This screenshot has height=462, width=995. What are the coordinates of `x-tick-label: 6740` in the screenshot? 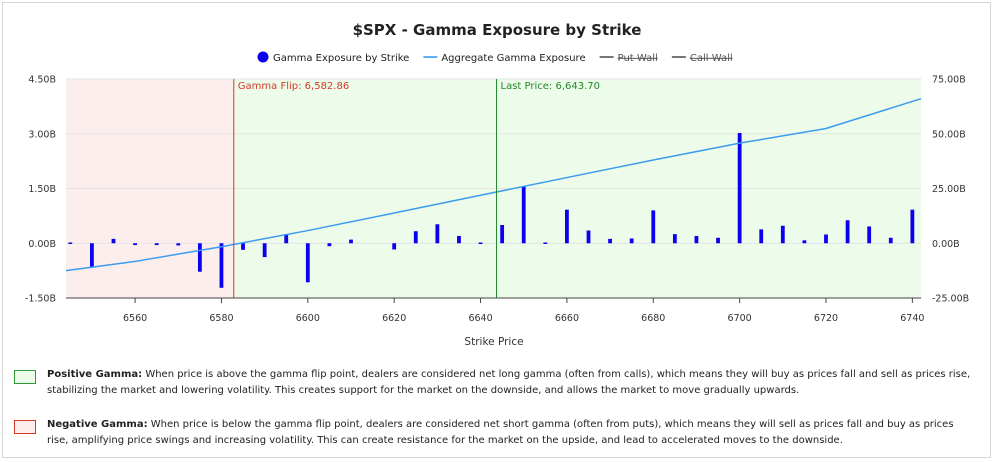 It's located at (912, 318).